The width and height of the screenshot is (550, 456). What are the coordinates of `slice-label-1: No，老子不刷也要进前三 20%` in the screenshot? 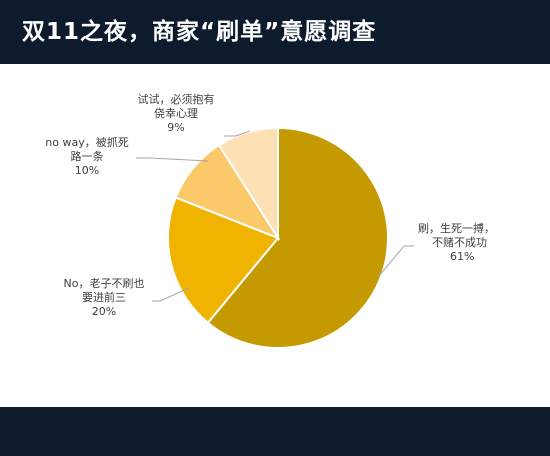 It's located at (104, 297).